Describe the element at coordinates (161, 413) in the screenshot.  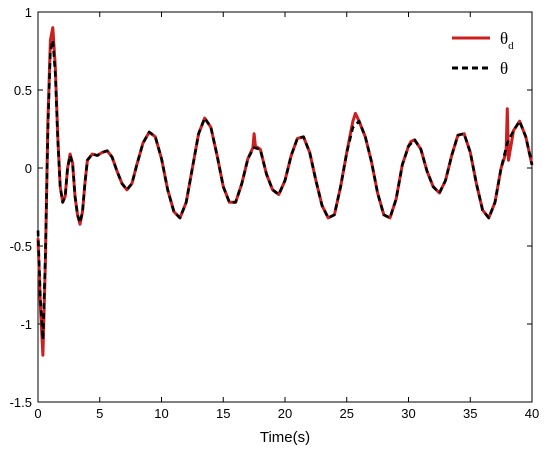
I see `x-tick-label: 10` at that location.